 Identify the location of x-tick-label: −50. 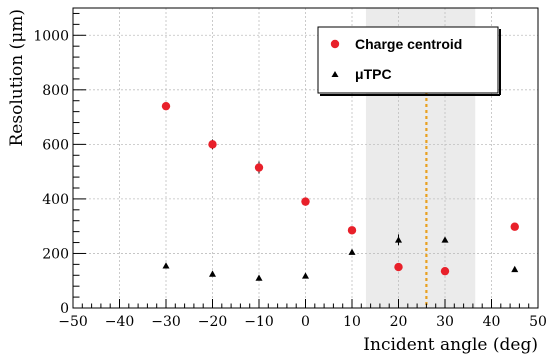
(73, 322).